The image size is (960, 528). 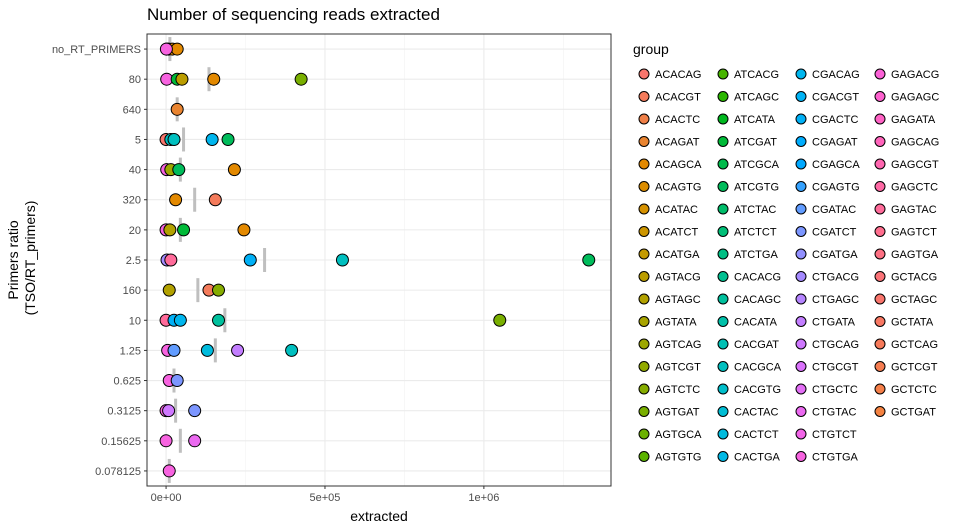 What do you see at coordinates (834, 233) in the screenshot?
I see `legend-label: CGATCT` at bounding box center [834, 233].